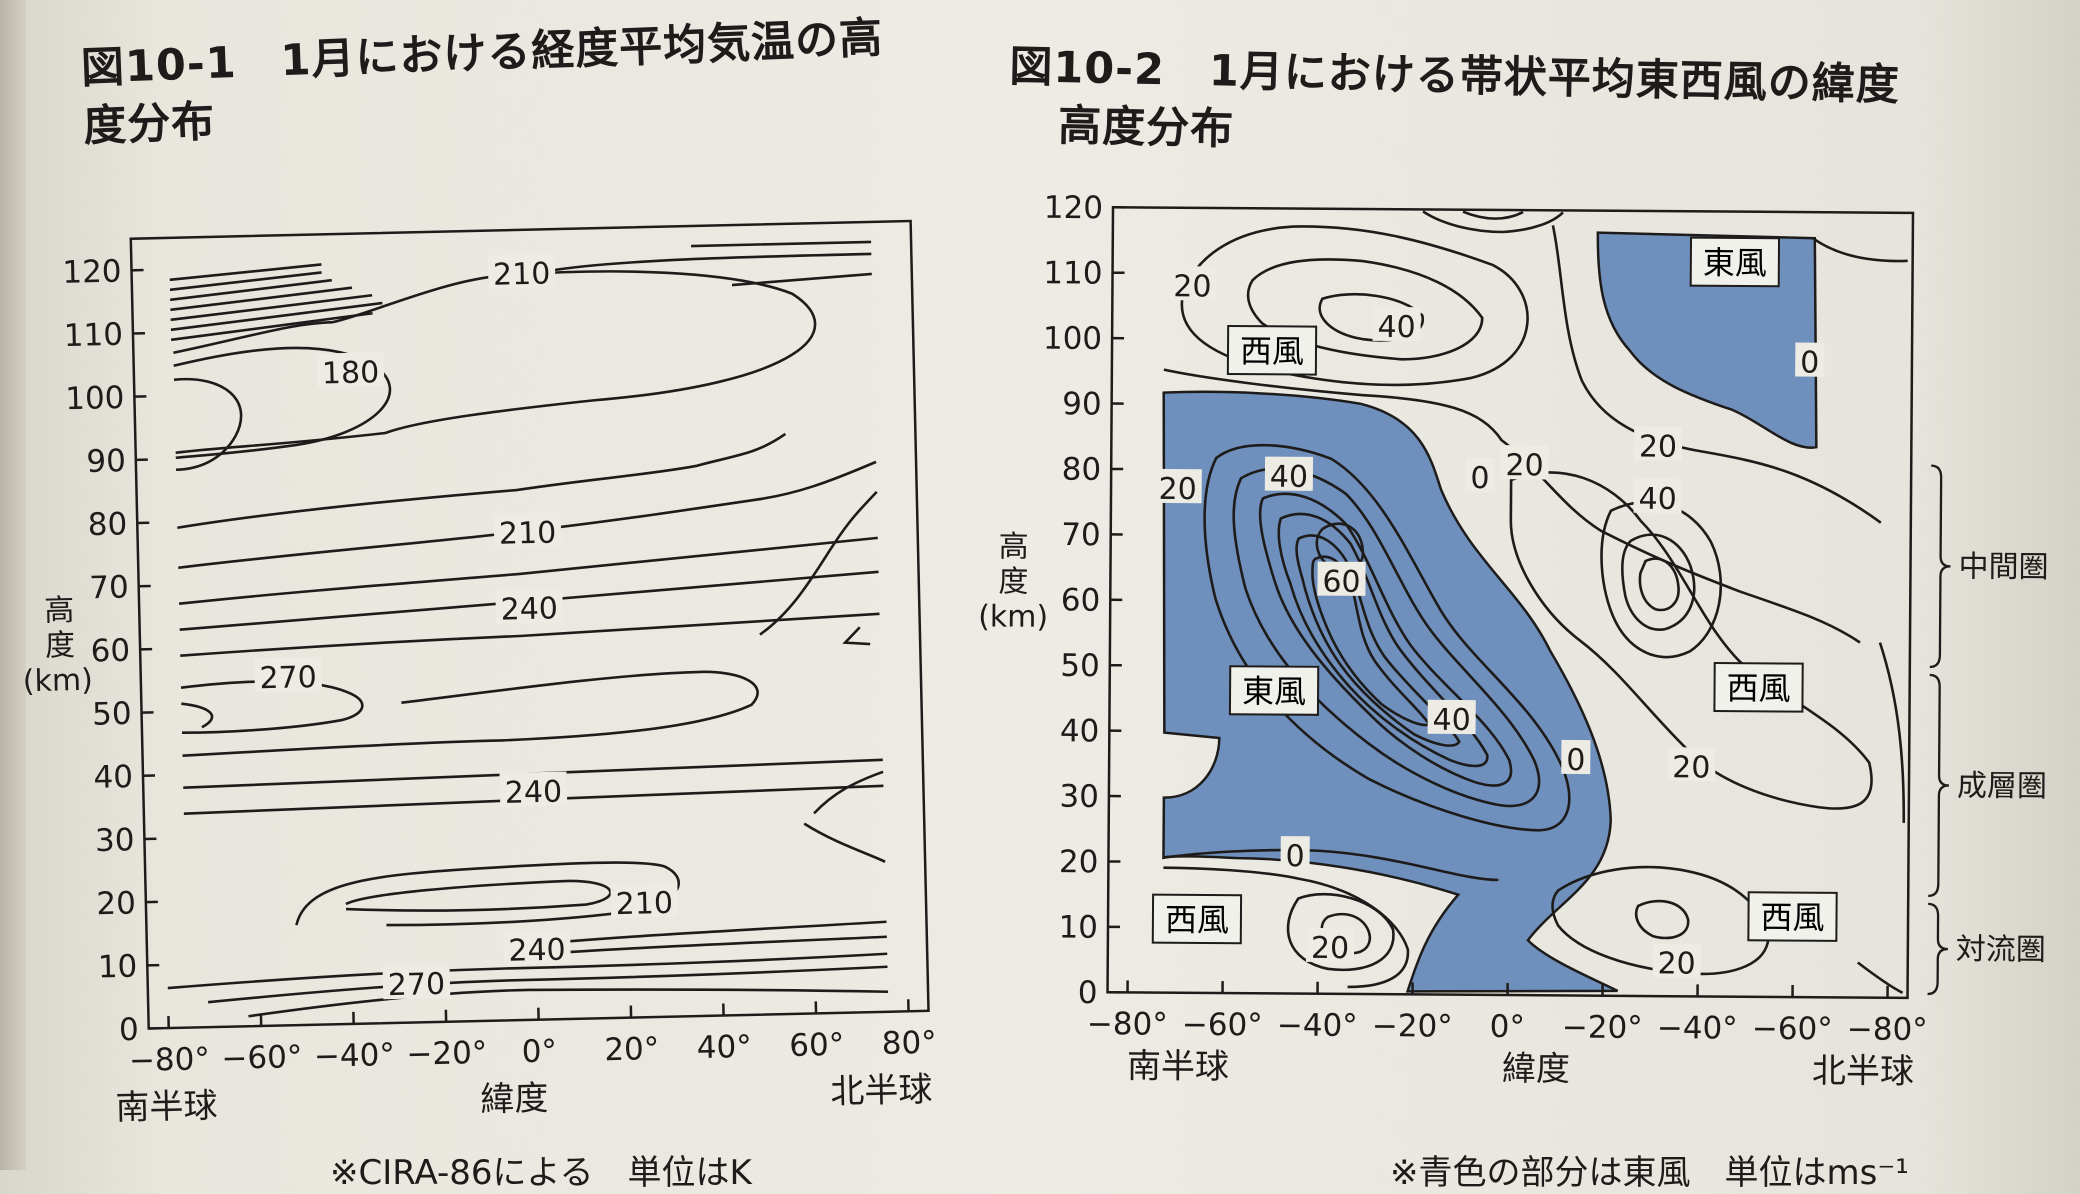  What do you see at coordinates (92, 272) in the screenshot?
I see `fig1-y-tick-label: 120` at bounding box center [92, 272].